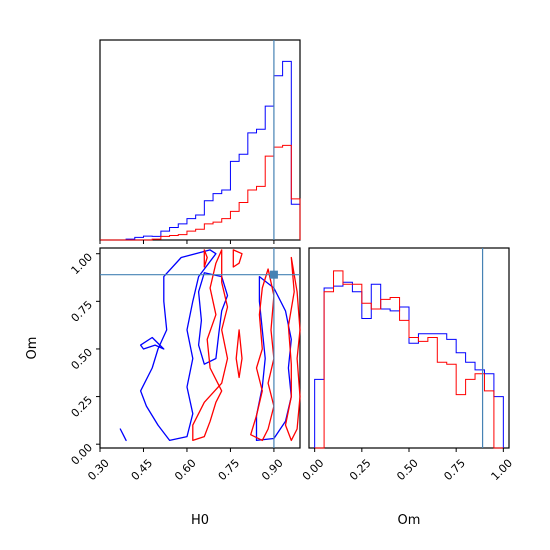 The width and height of the screenshot is (550, 550). I want to click on y-axis-label-om: Om, so click(32, 348).